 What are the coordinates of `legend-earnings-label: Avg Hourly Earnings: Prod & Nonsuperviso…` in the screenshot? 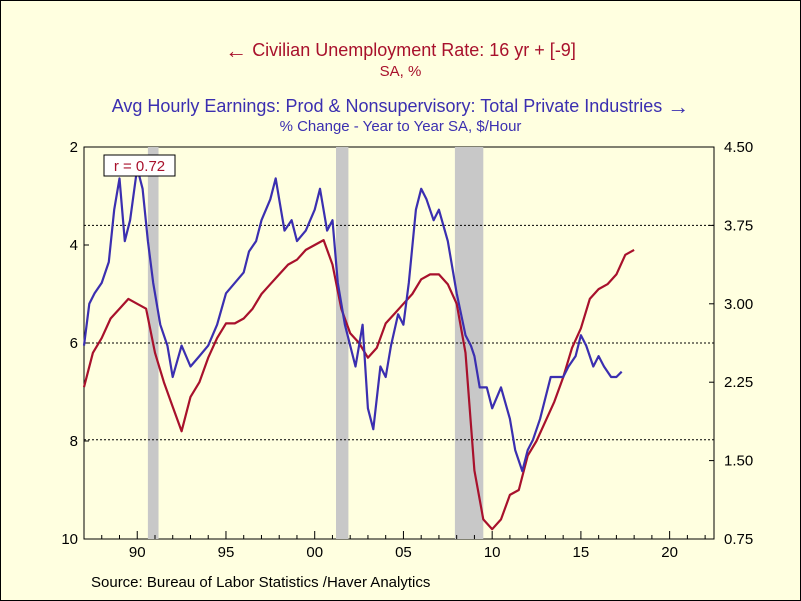 It's located at (387, 106).